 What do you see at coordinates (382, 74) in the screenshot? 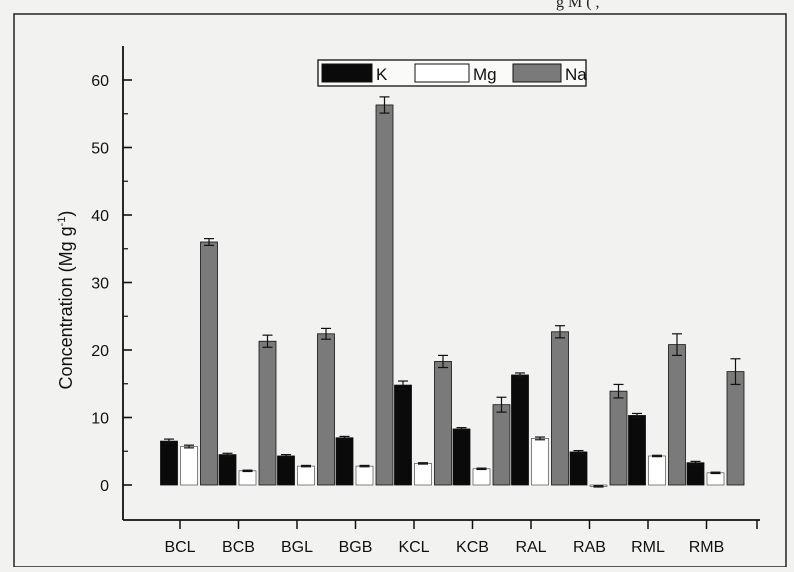
I see `legend-label-k: K` at bounding box center [382, 74].